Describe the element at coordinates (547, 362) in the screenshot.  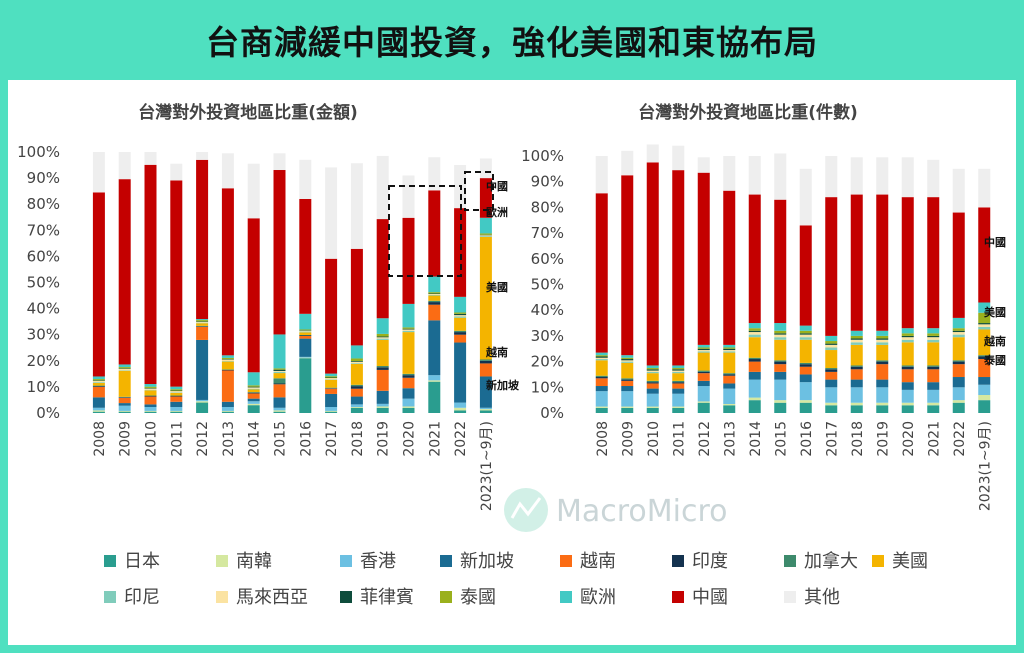
I see `y-tick-label: 20%` at that location.